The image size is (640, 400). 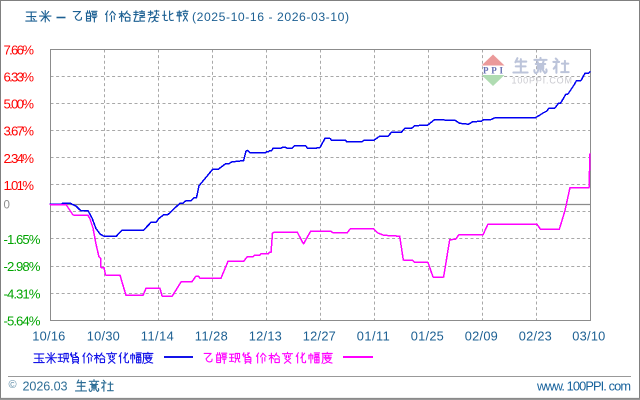 What do you see at coordinates (19, 104) in the screenshot?
I see `svg-text: 5.00%` at bounding box center [19, 104].